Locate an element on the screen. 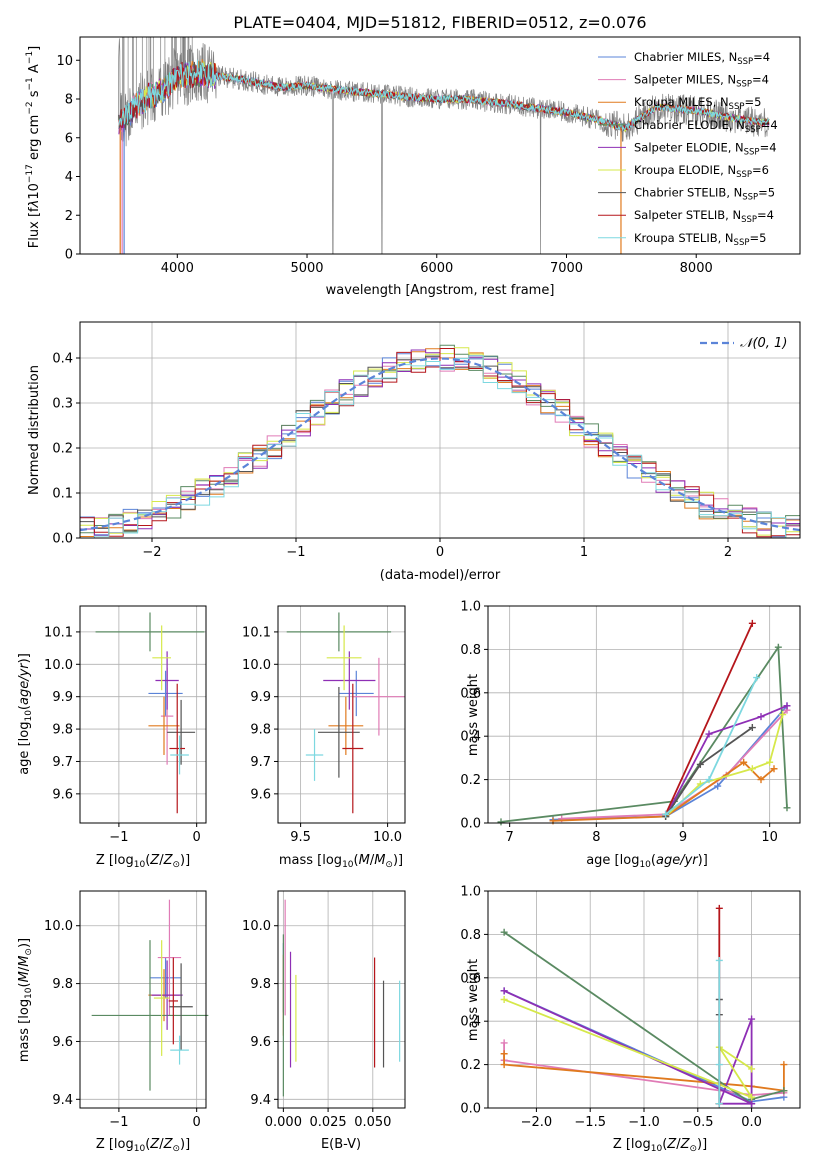 Image resolution: width=819 pixels, height=1170 pixels. x-tick-label: 0.050 is located at coordinates (372, 1122).